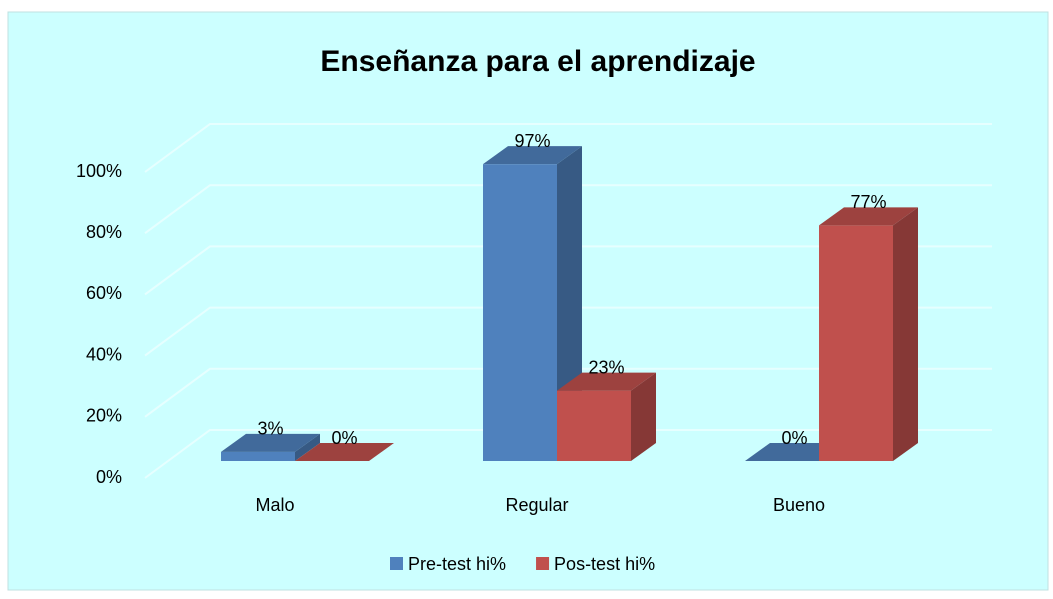 This screenshot has width=1053, height=599. Describe the element at coordinates (104, 232) in the screenshot. I see `y-tick-label: 80%` at that location.